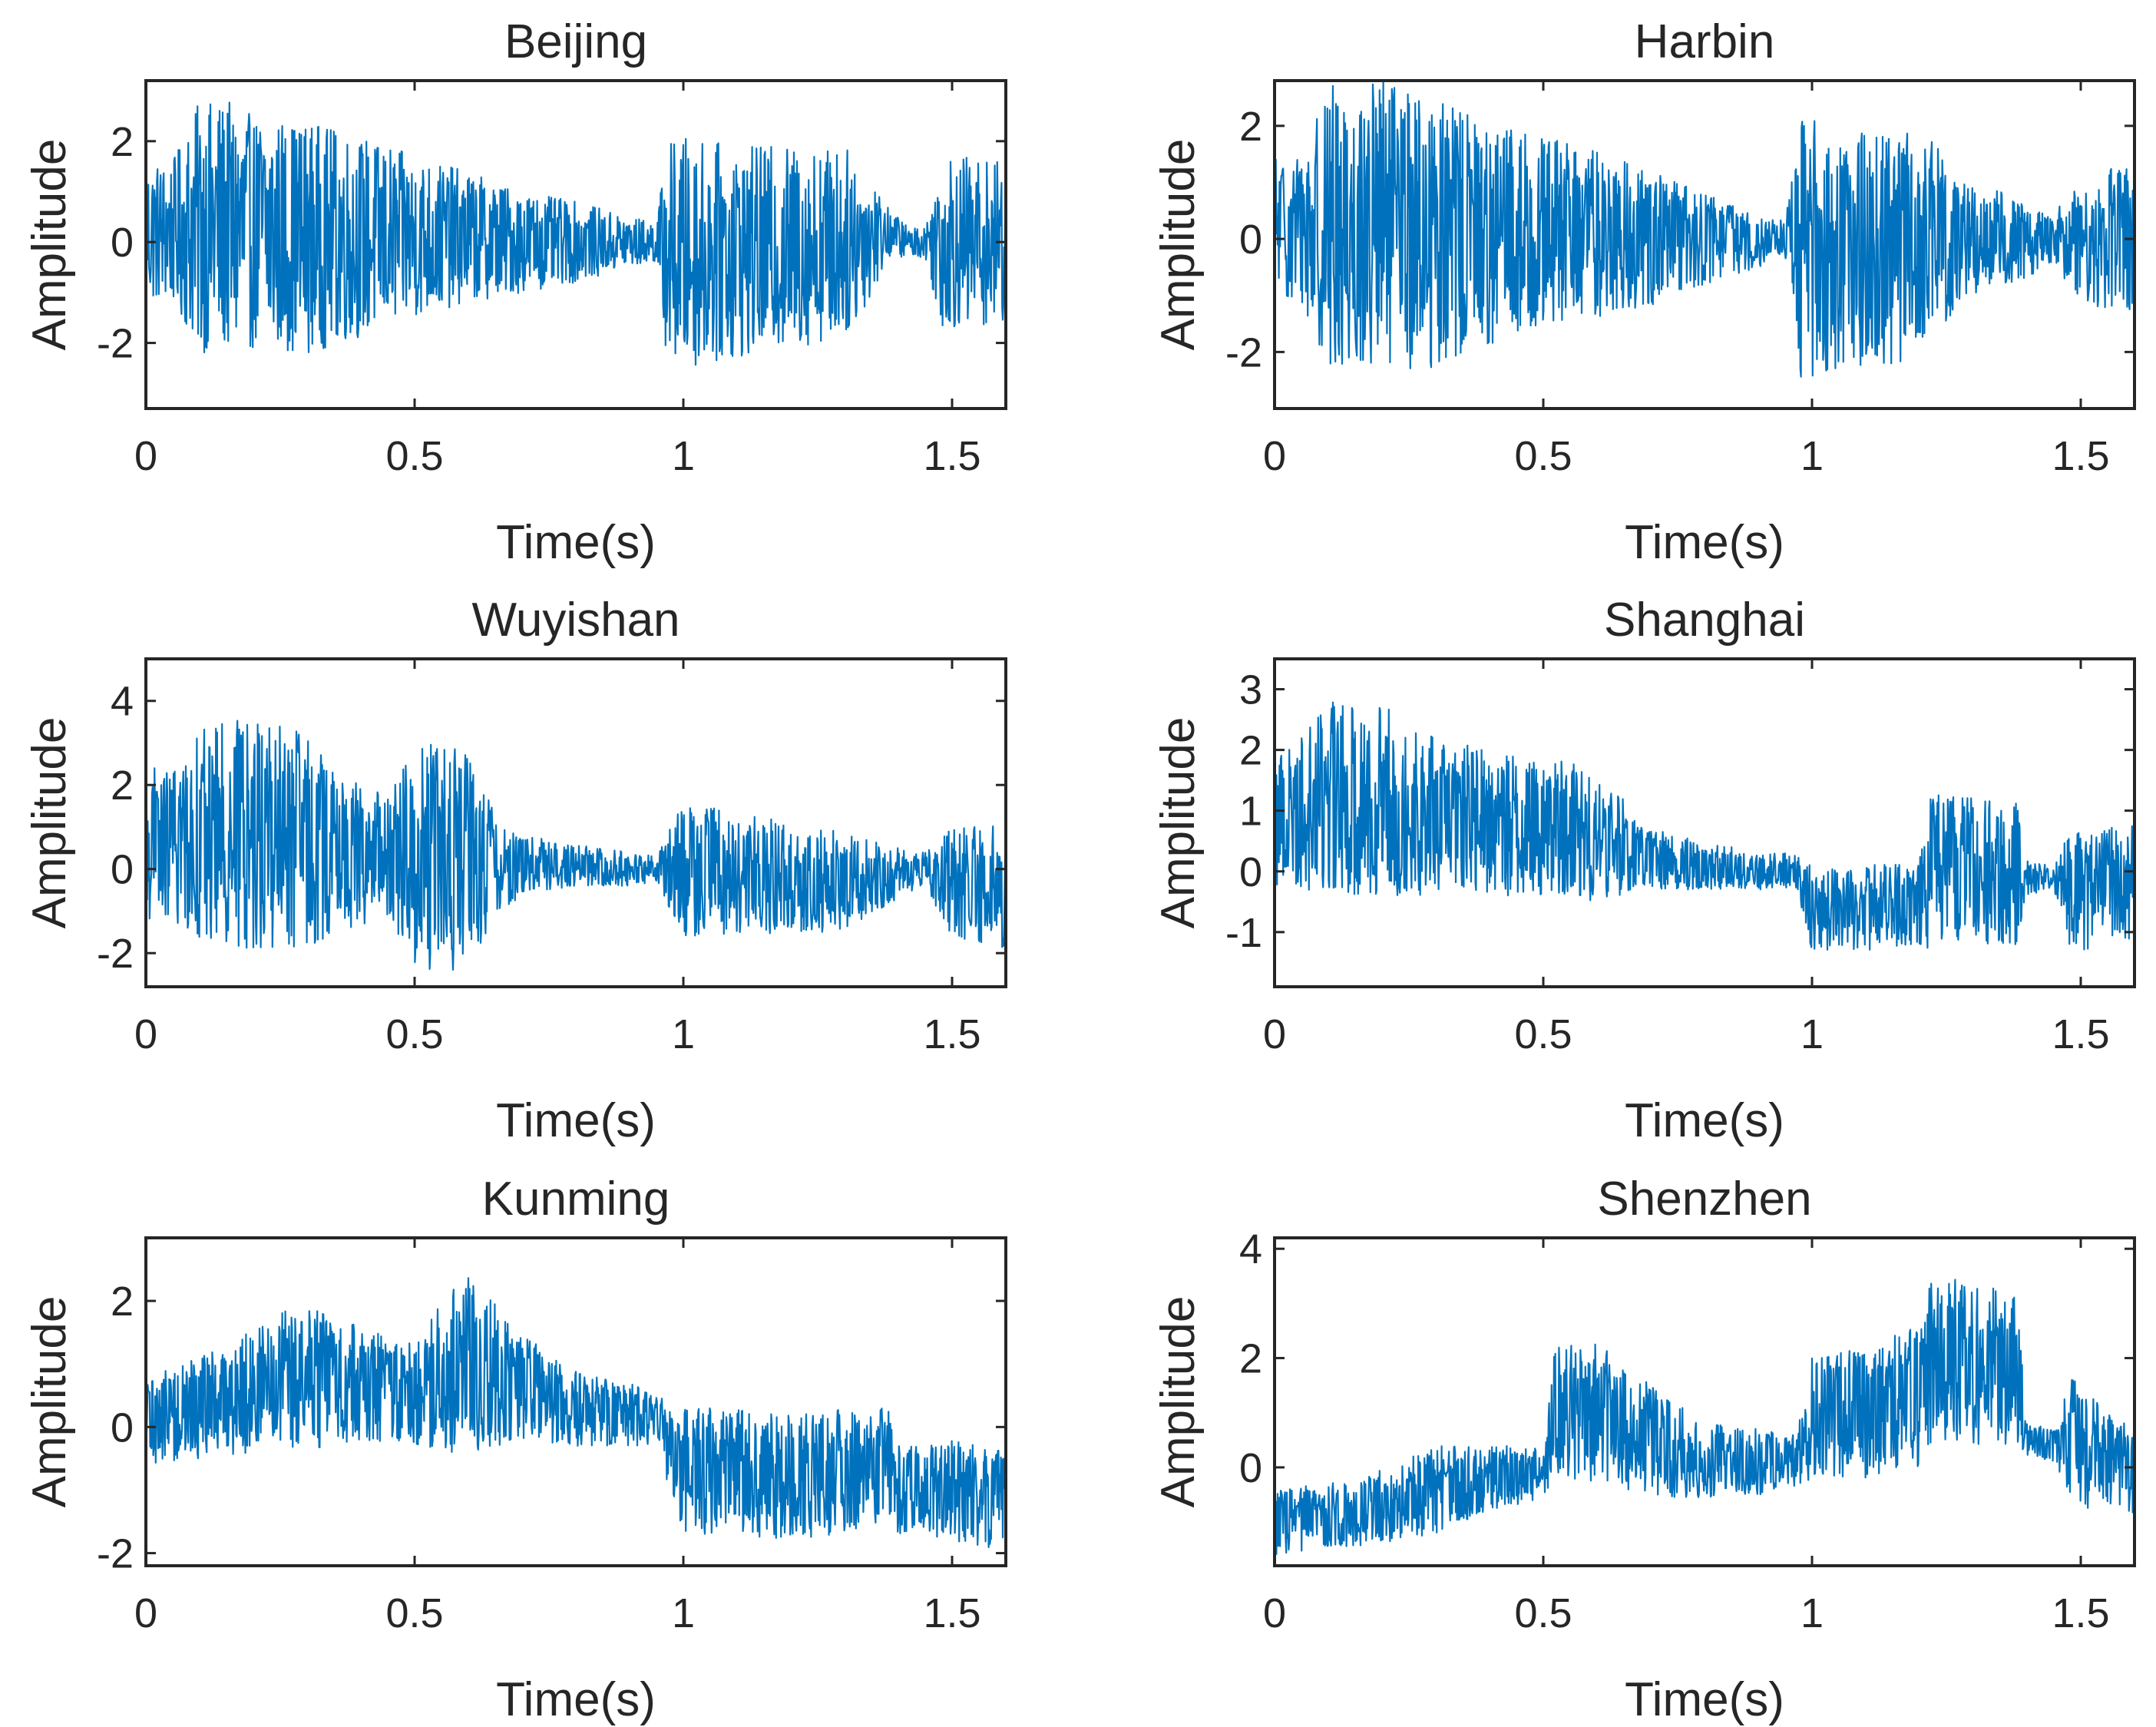  Describe the element at coordinates (1250, 812) in the screenshot. I see `y-tick-label: 1` at that location.